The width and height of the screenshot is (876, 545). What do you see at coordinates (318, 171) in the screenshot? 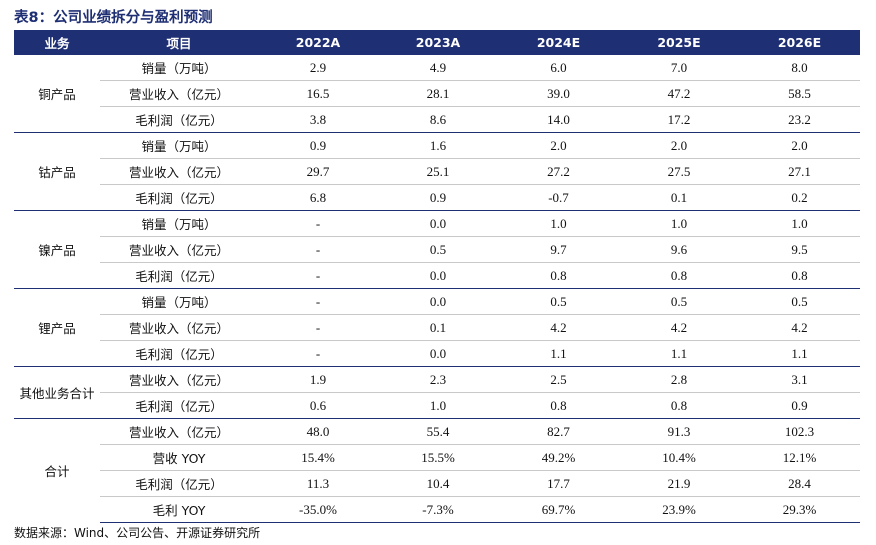
I see `value-cell: 29.7` at bounding box center [318, 171].